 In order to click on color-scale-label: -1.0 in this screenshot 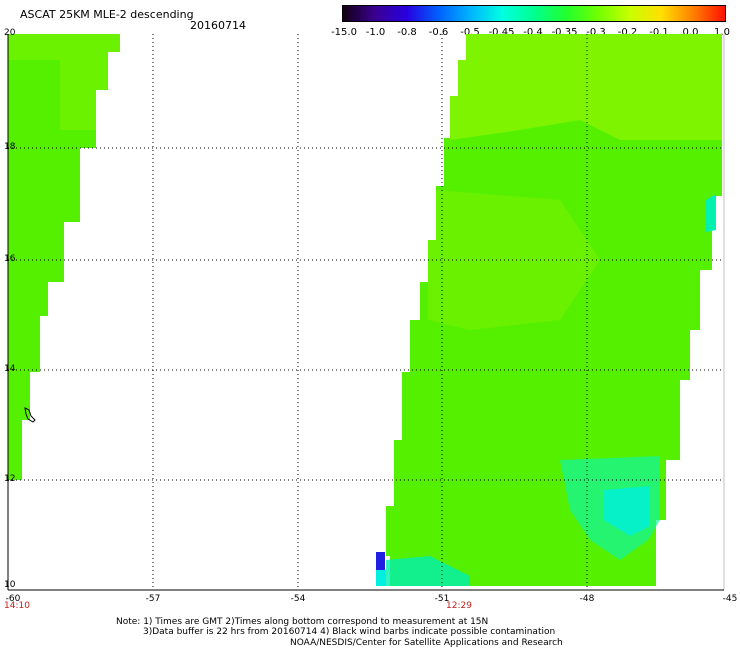, I will do `click(375, 32)`.